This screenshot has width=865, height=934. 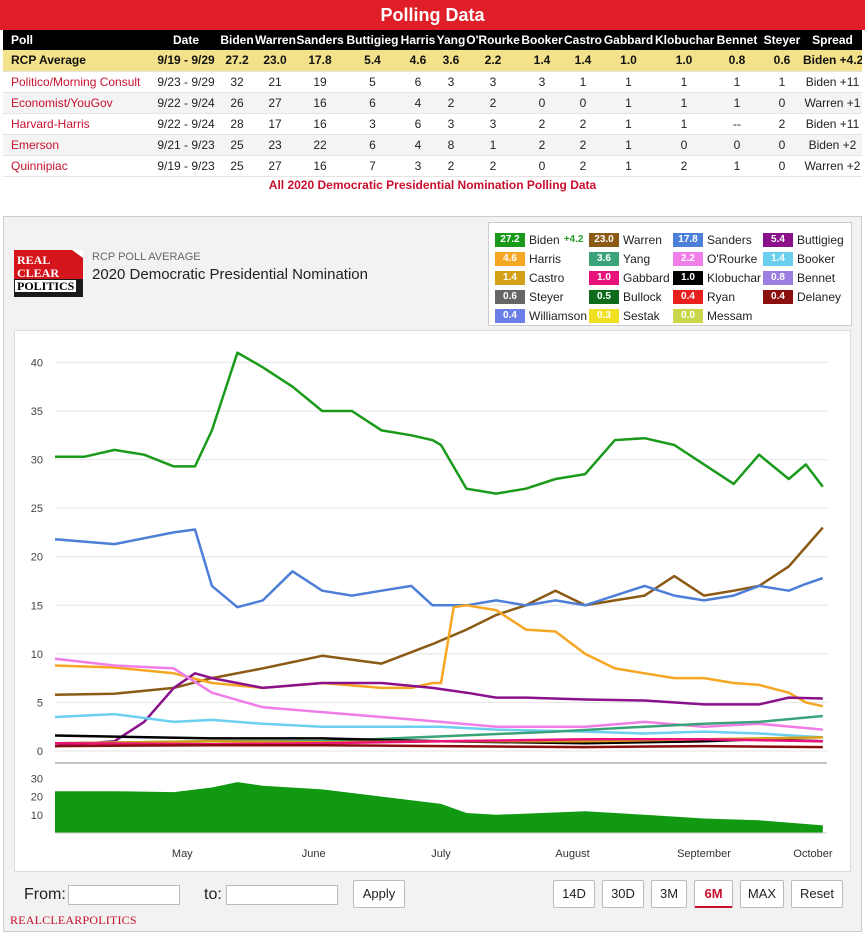 What do you see at coordinates (230, 274) in the screenshot?
I see `chart-title: 2020 Democratic Presidential Nomination` at bounding box center [230, 274].